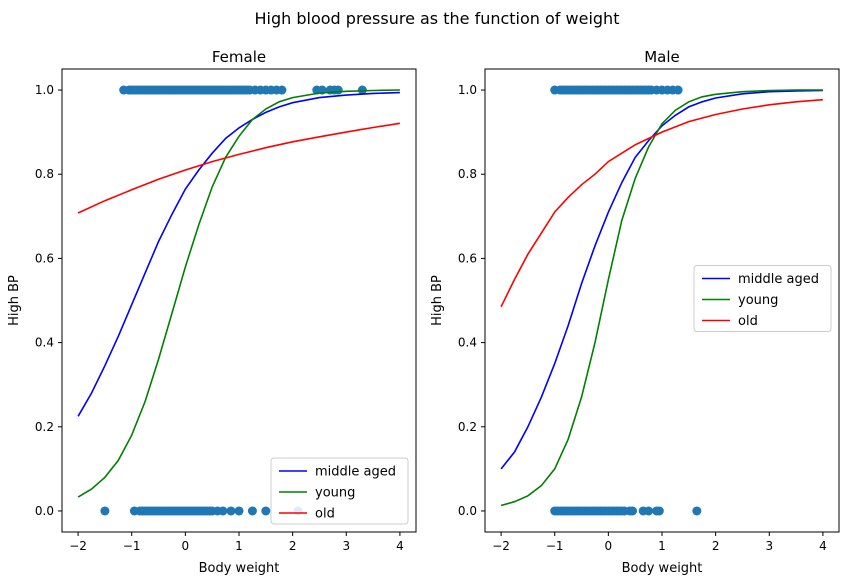 This screenshot has height=585, width=846. What do you see at coordinates (239, 57) in the screenshot?
I see `panel-title: Female` at bounding box center [239, 57].